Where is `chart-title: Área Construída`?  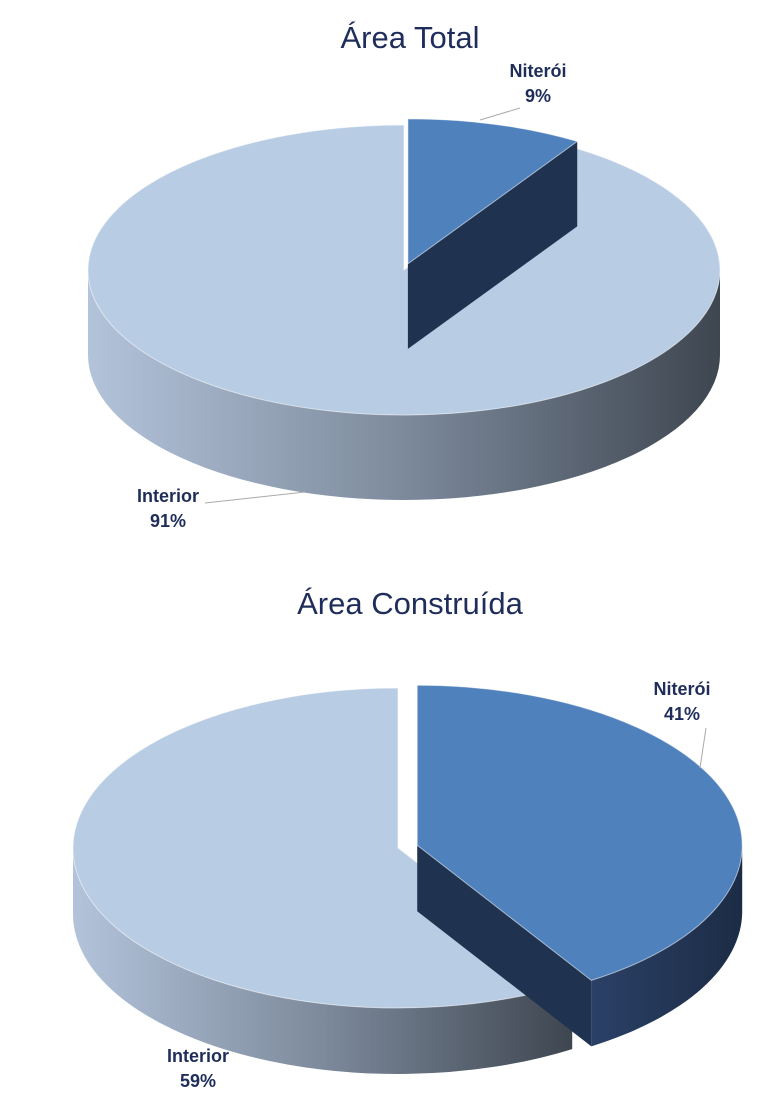
chart-title: Área Construída is located at coordinates (410, 603).